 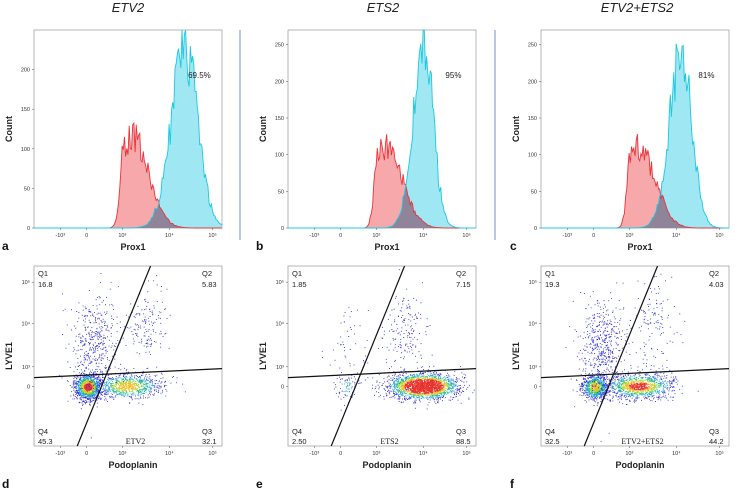 What do you see at coordinates (128, 129) in the screenshot?
I see `series-line-stained` at bounding box center [128, 129].